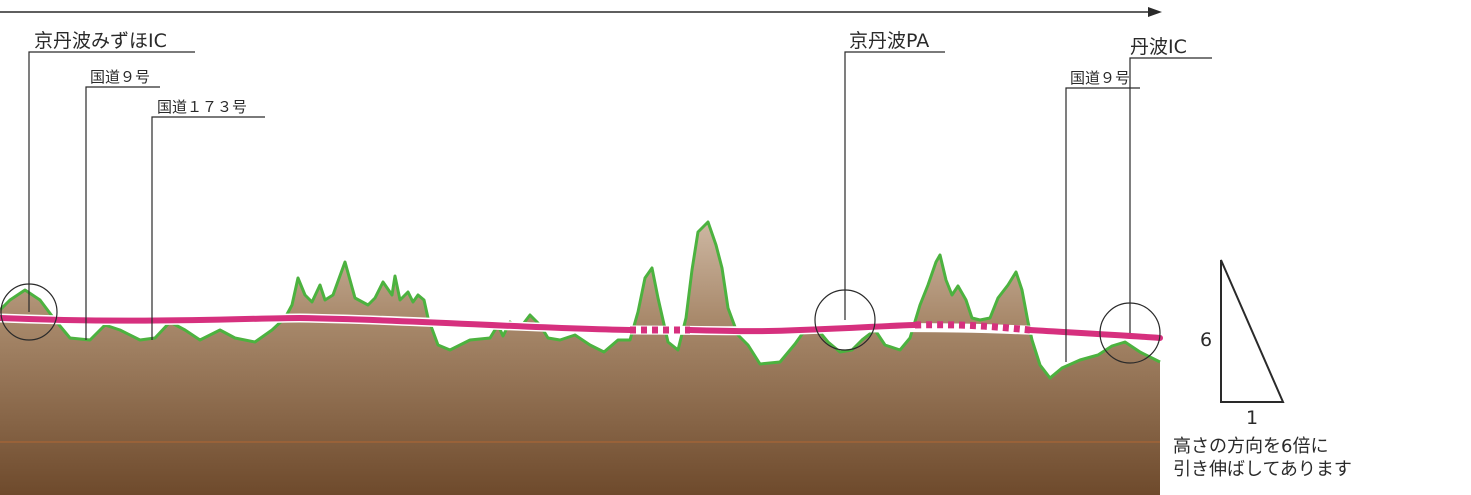 This screenshot has height=495, width=1471. Describe the element at coordinates (1262, 469) in the screenshot. I see `note-line-2: 引き伸ばしてあります` at that location.